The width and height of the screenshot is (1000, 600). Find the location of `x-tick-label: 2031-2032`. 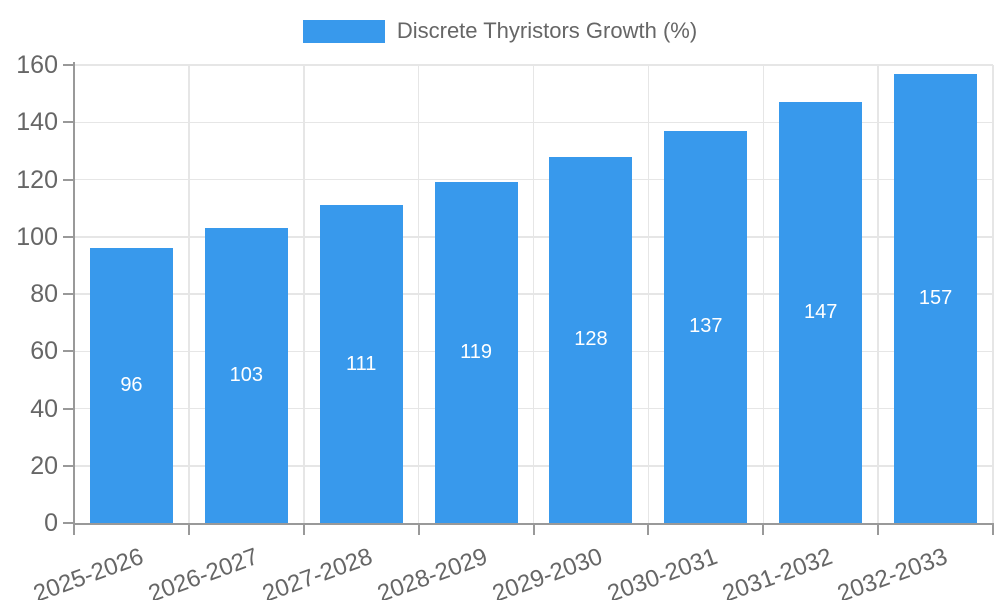

x-tick-label: 2031-2032 is located at coordinates (777, 571).